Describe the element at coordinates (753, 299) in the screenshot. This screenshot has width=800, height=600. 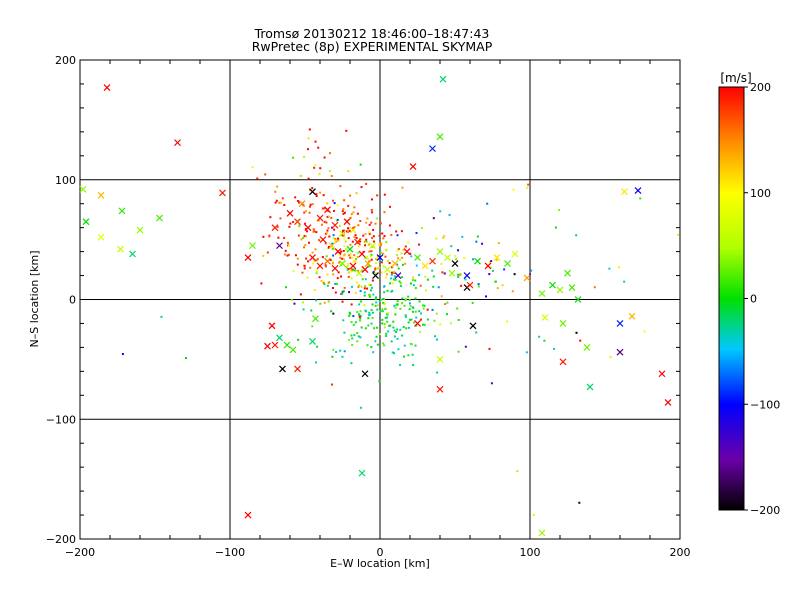
I see `colorbar-tick-label: 0` at that location.